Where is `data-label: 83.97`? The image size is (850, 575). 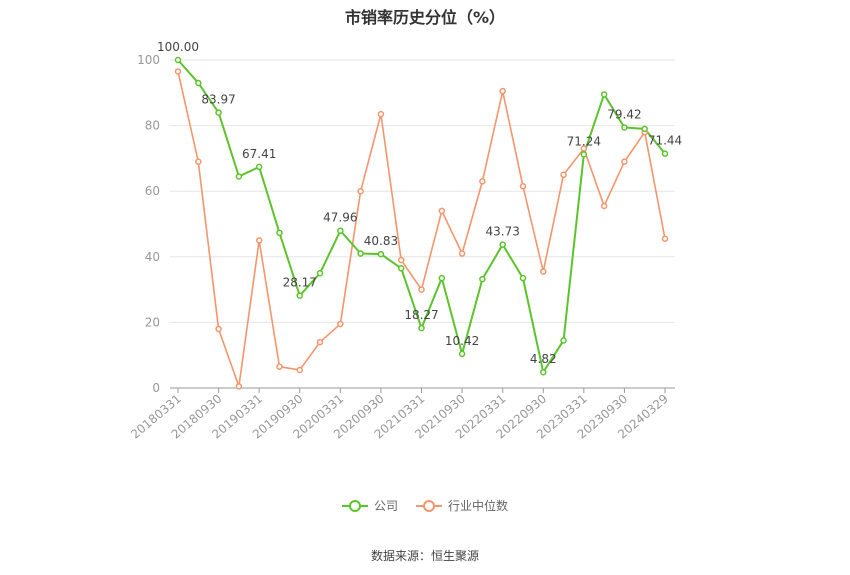 data-label: 83.97 is located at coordinates (218, 100).